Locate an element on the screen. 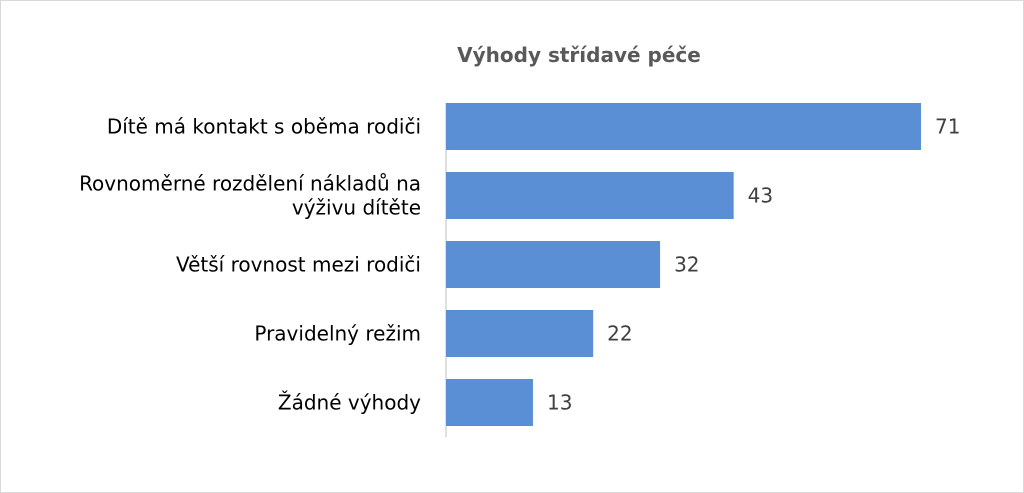  category-label-2-line-1: Rovnoměrné rozdělení nákladů na is located at coordinates (250, 184).